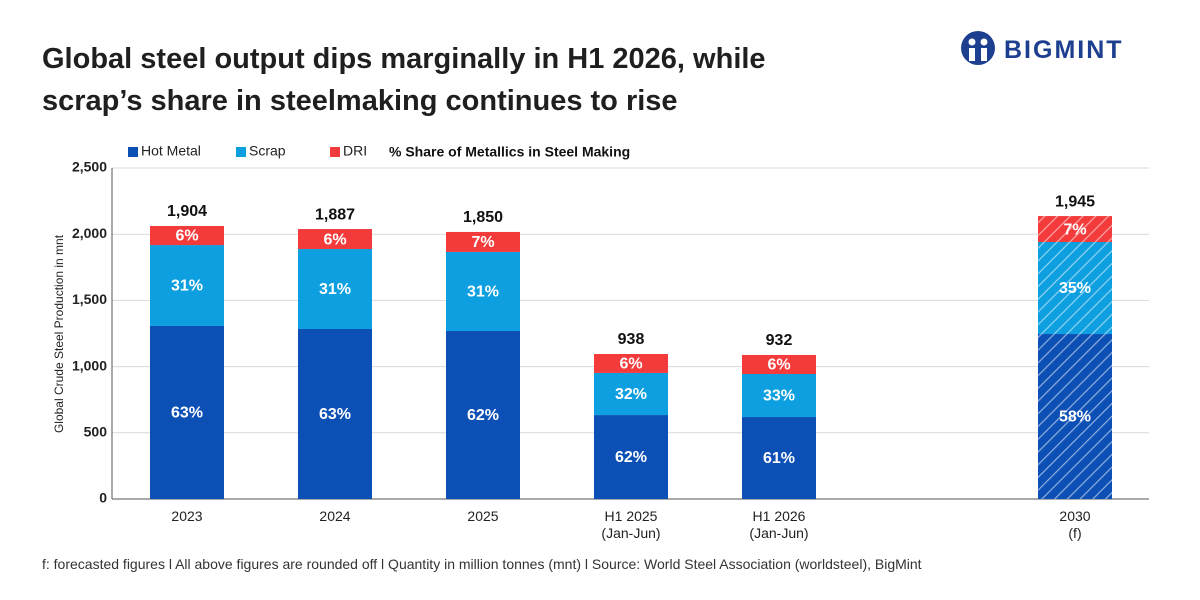  I want to click on x-tick-label: 2023, so click(187, 516).